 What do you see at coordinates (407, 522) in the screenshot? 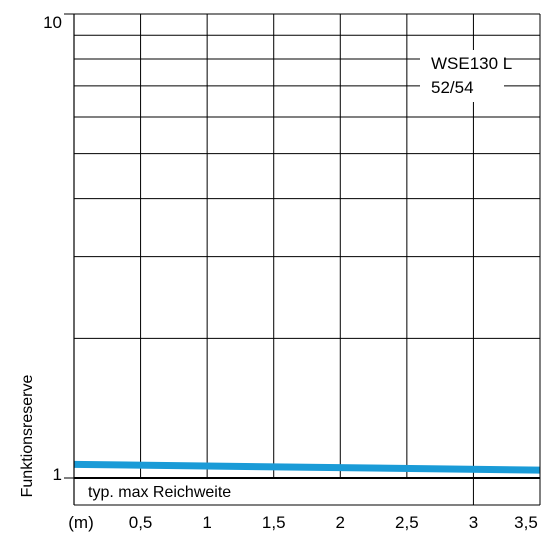
I see `x-tick-label: 2,5` at bounding box center [407, 522].